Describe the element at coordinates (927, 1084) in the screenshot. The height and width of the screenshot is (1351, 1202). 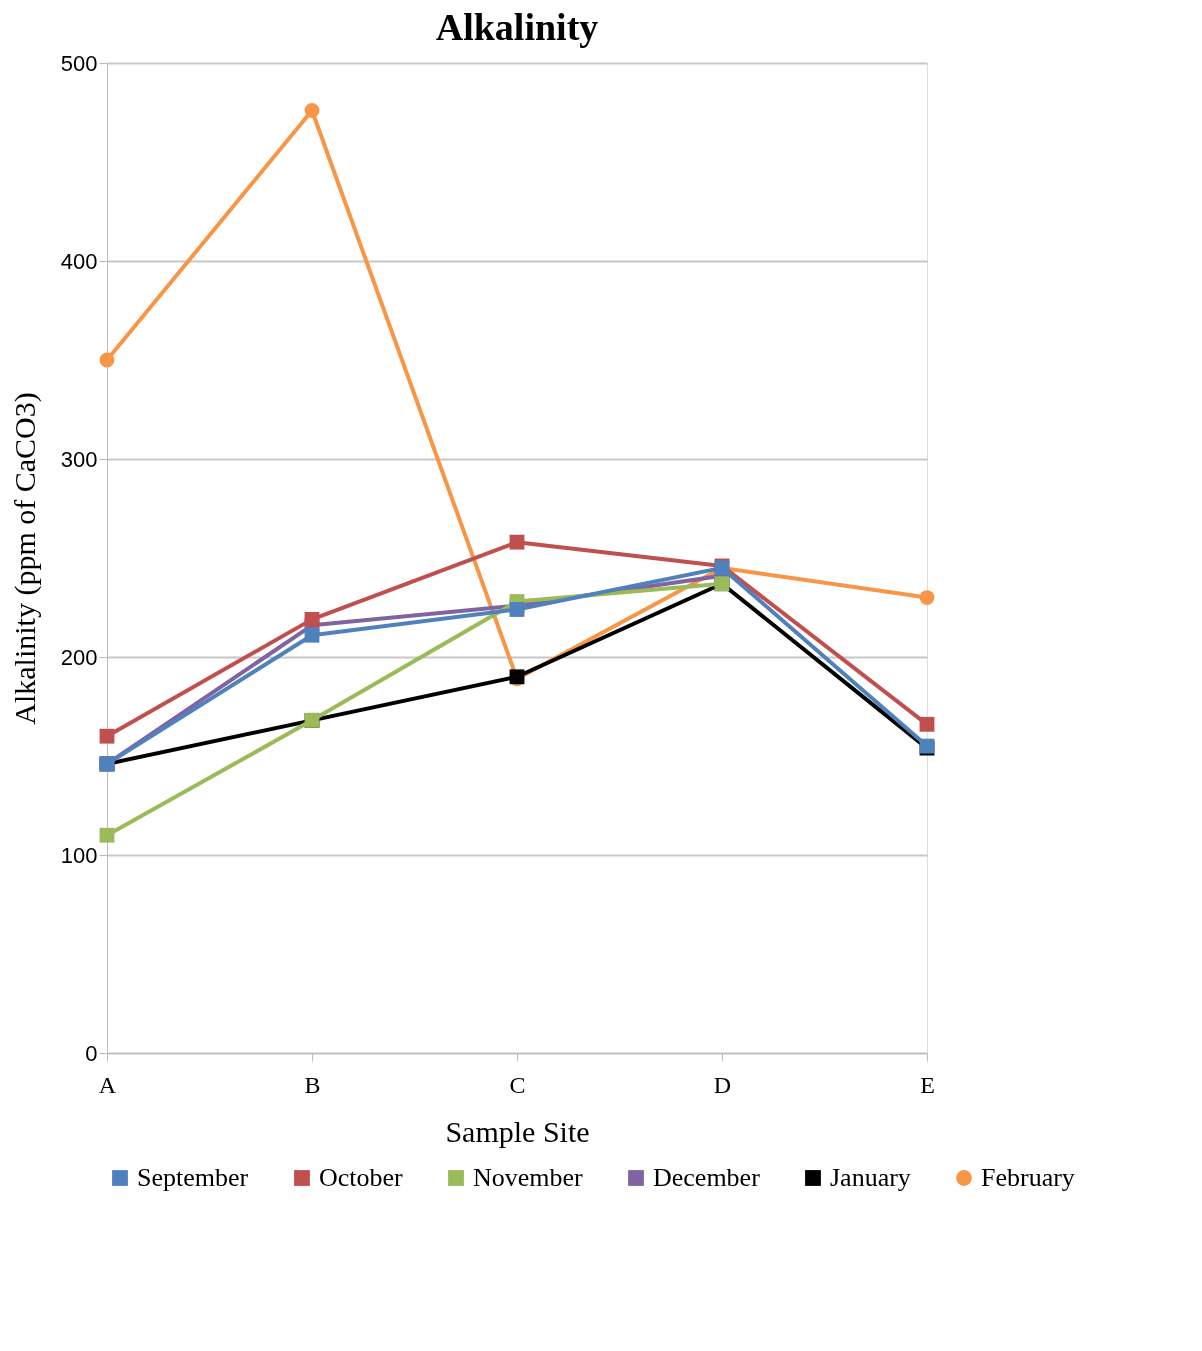
I see `x-tick-label: E` at that location.